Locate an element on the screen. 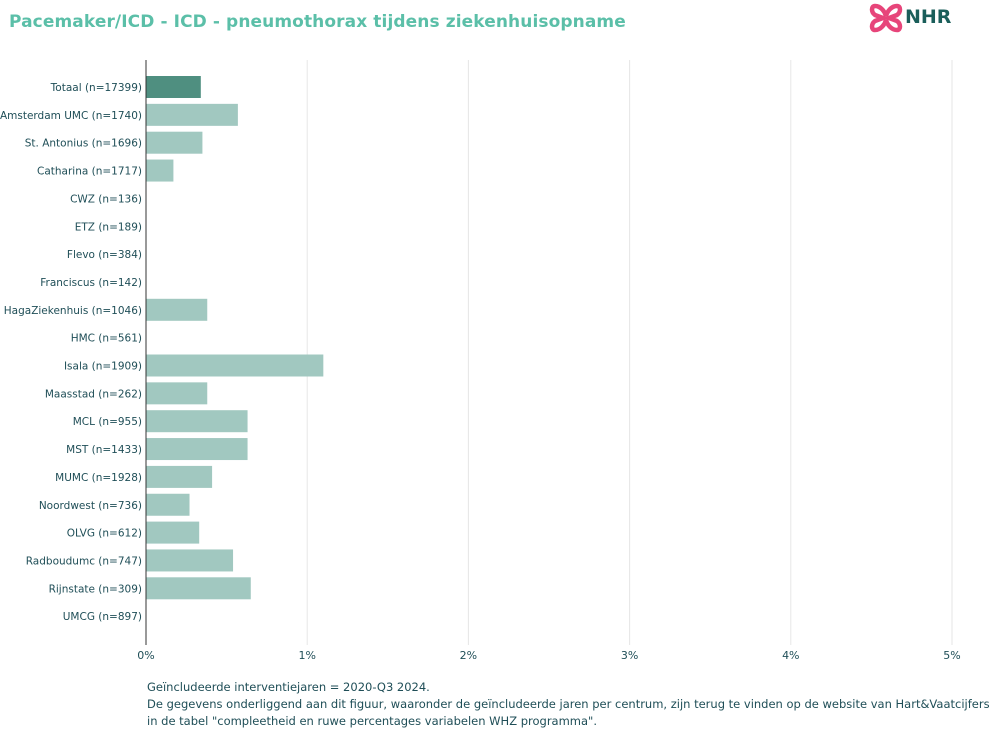  nhr-logo: NHR is located at coordinates (914, 18).